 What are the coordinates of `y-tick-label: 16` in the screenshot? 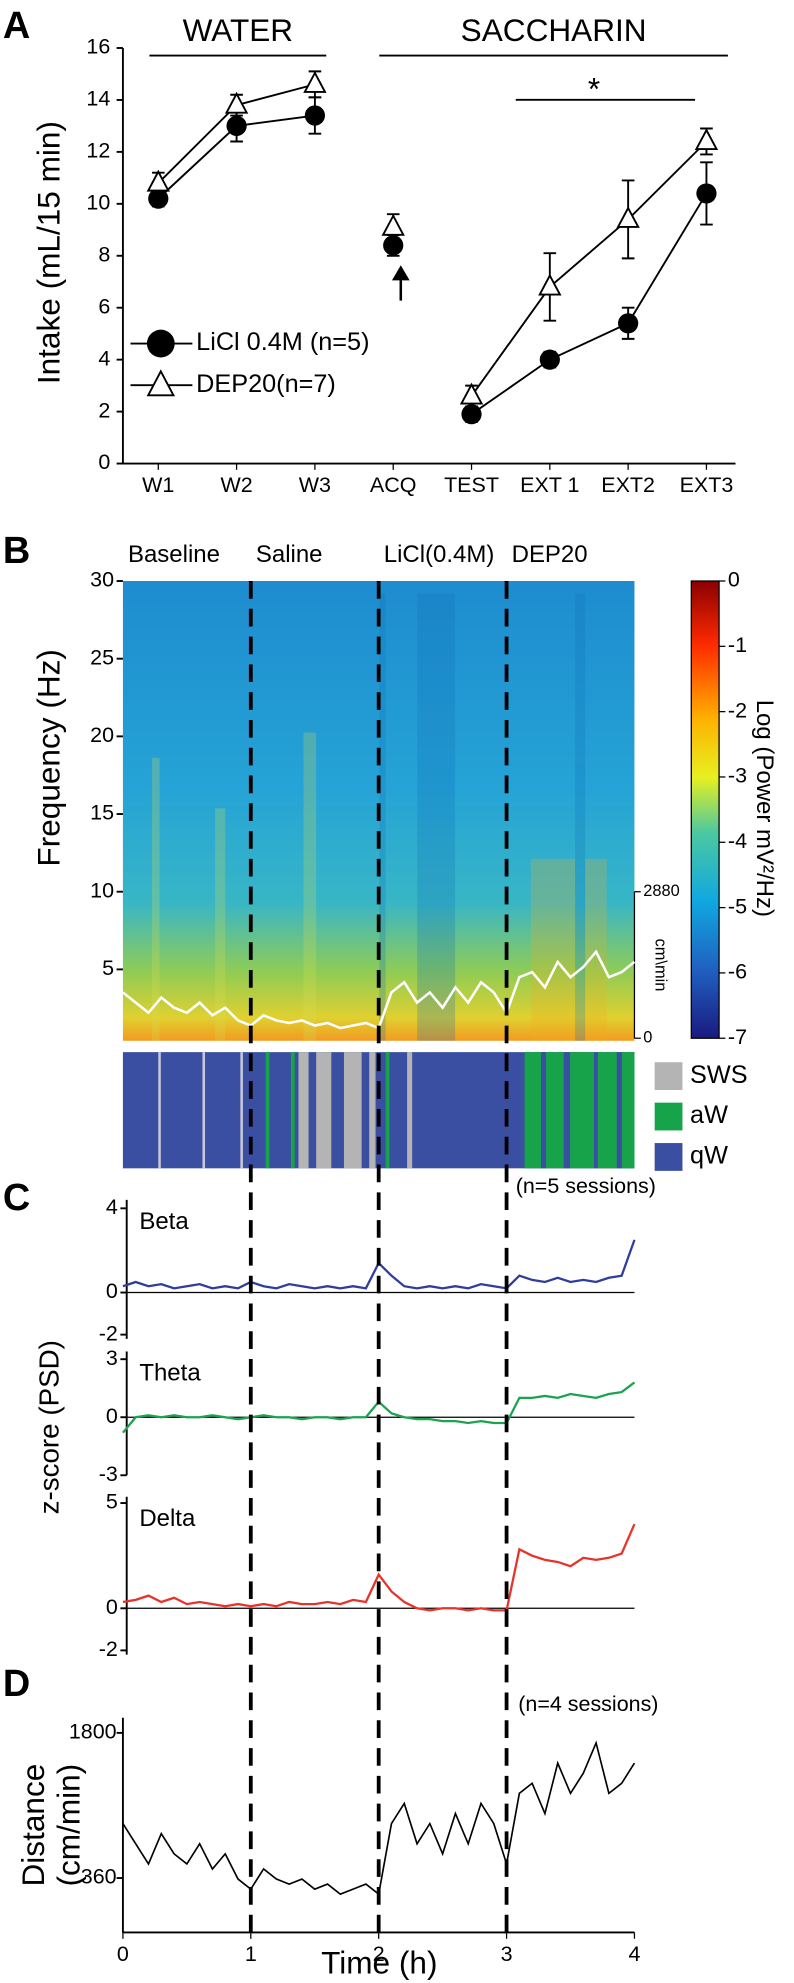 It's located at (98, 47).